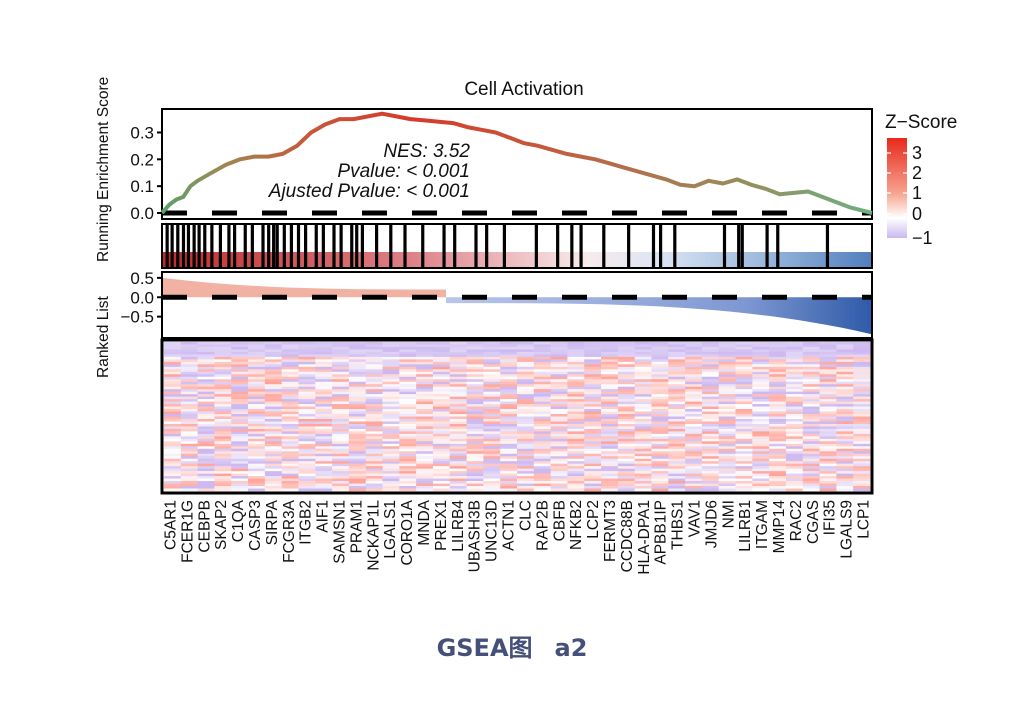  What do you see at coordinates (187, 531) in the screenshot?
I see `gene-label: FCER1G` at bounding box center [187, 531].